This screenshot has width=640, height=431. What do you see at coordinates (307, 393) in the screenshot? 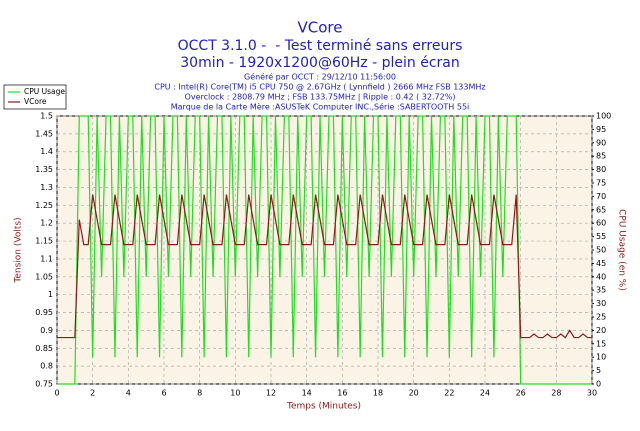
I see `x-tick-label: 14` at bounding box center [307, 393].